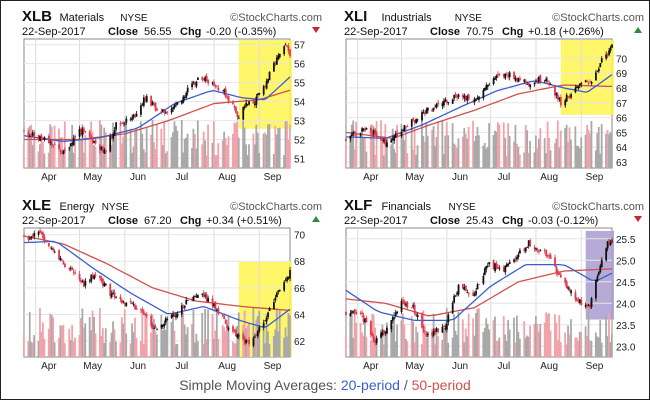  Describe the element at coordinates (300, 103) in the screenshot. I see `y-tick-label: 54` at that location.